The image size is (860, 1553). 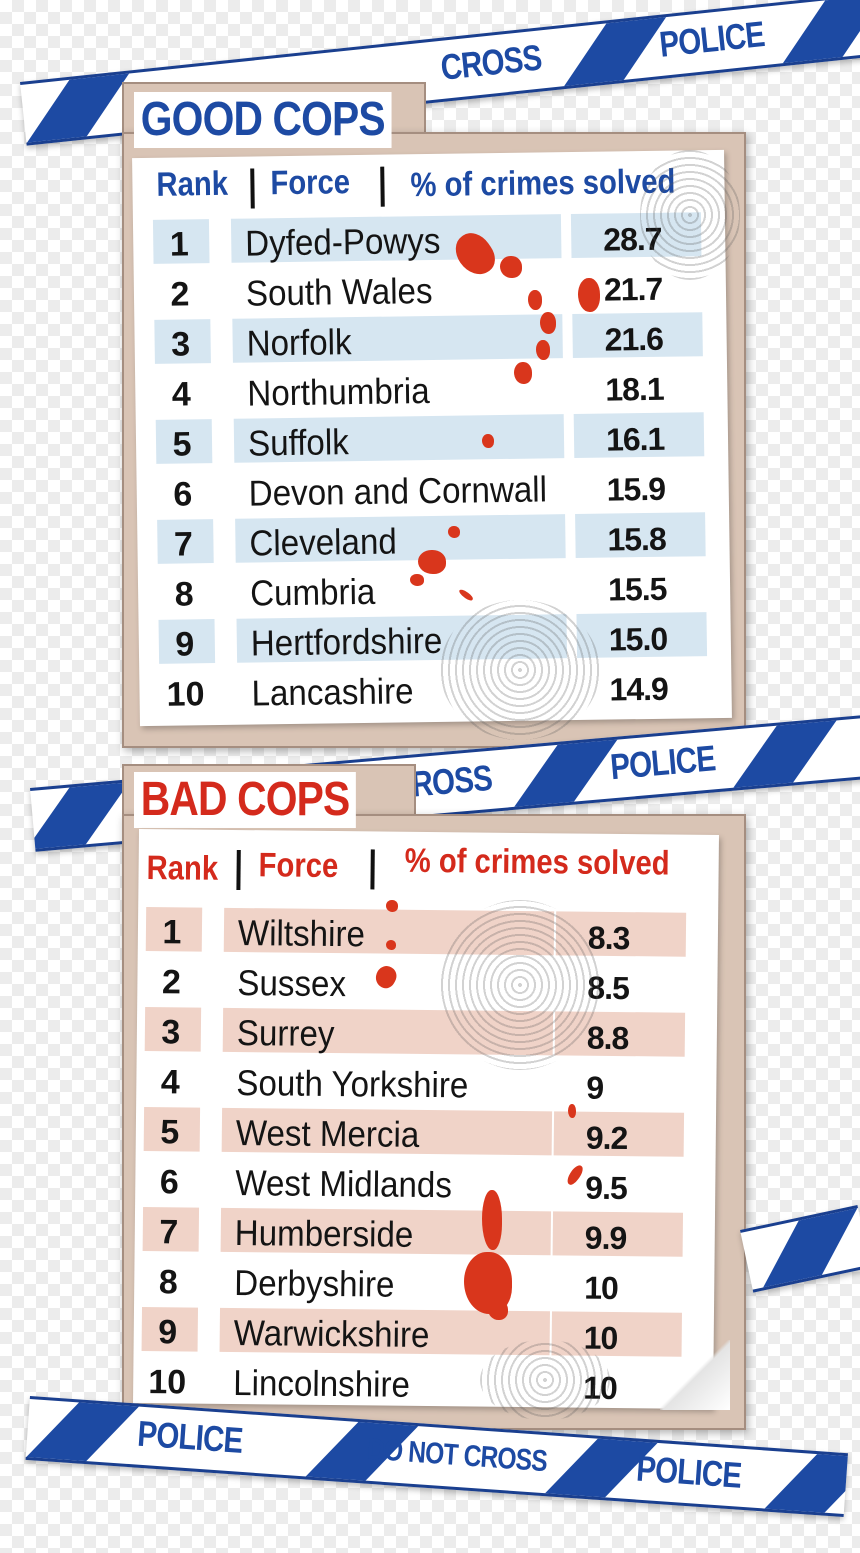 I want to click on tape-do-not-cross-text: DO NOT CROSS, so click(x=456, y=1455).